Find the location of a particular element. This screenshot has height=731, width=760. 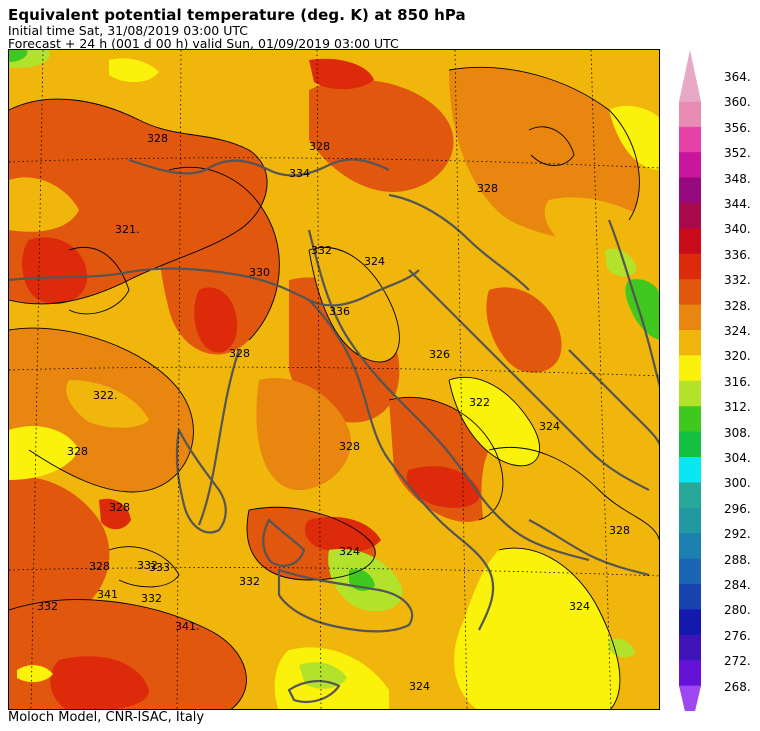

colorbar-label: 300. is located at coordinates (737, 483).